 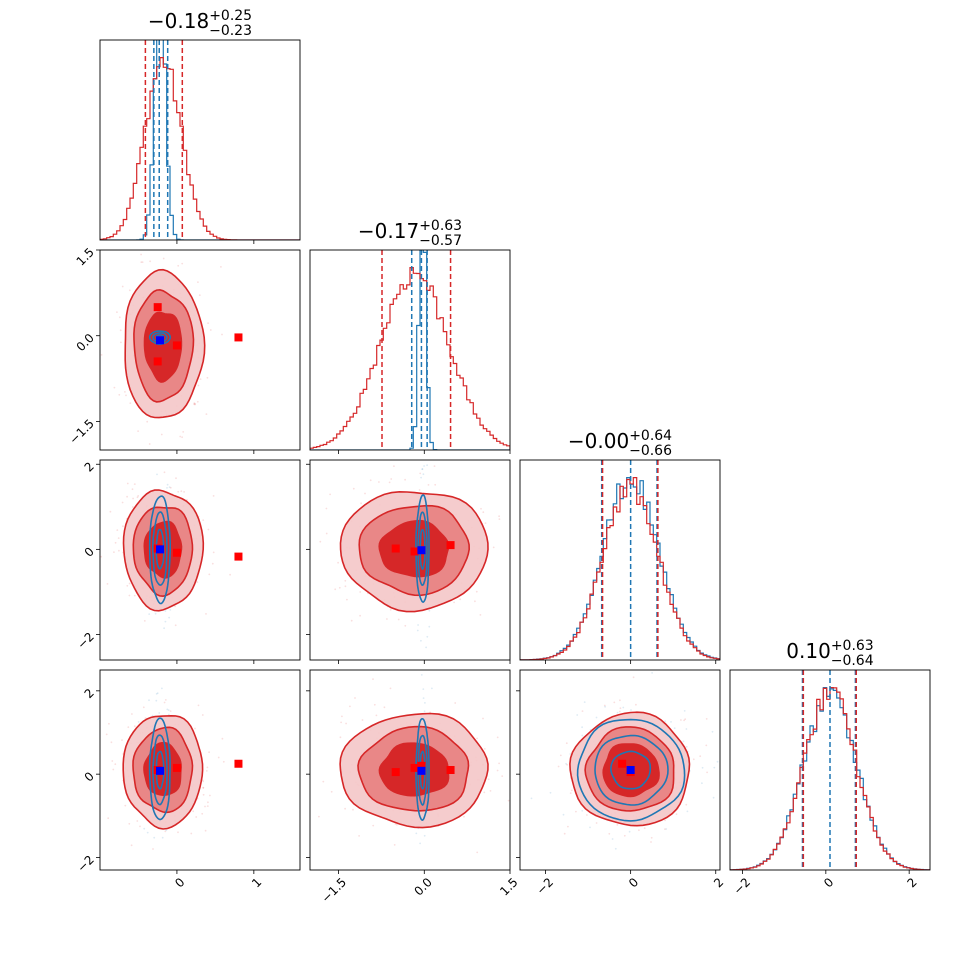 What do you see at coordinates (200, 23) in the screenshot?
I see `panel-title: −0.18+0.25 −0.23` at bounding box center [200, 23].